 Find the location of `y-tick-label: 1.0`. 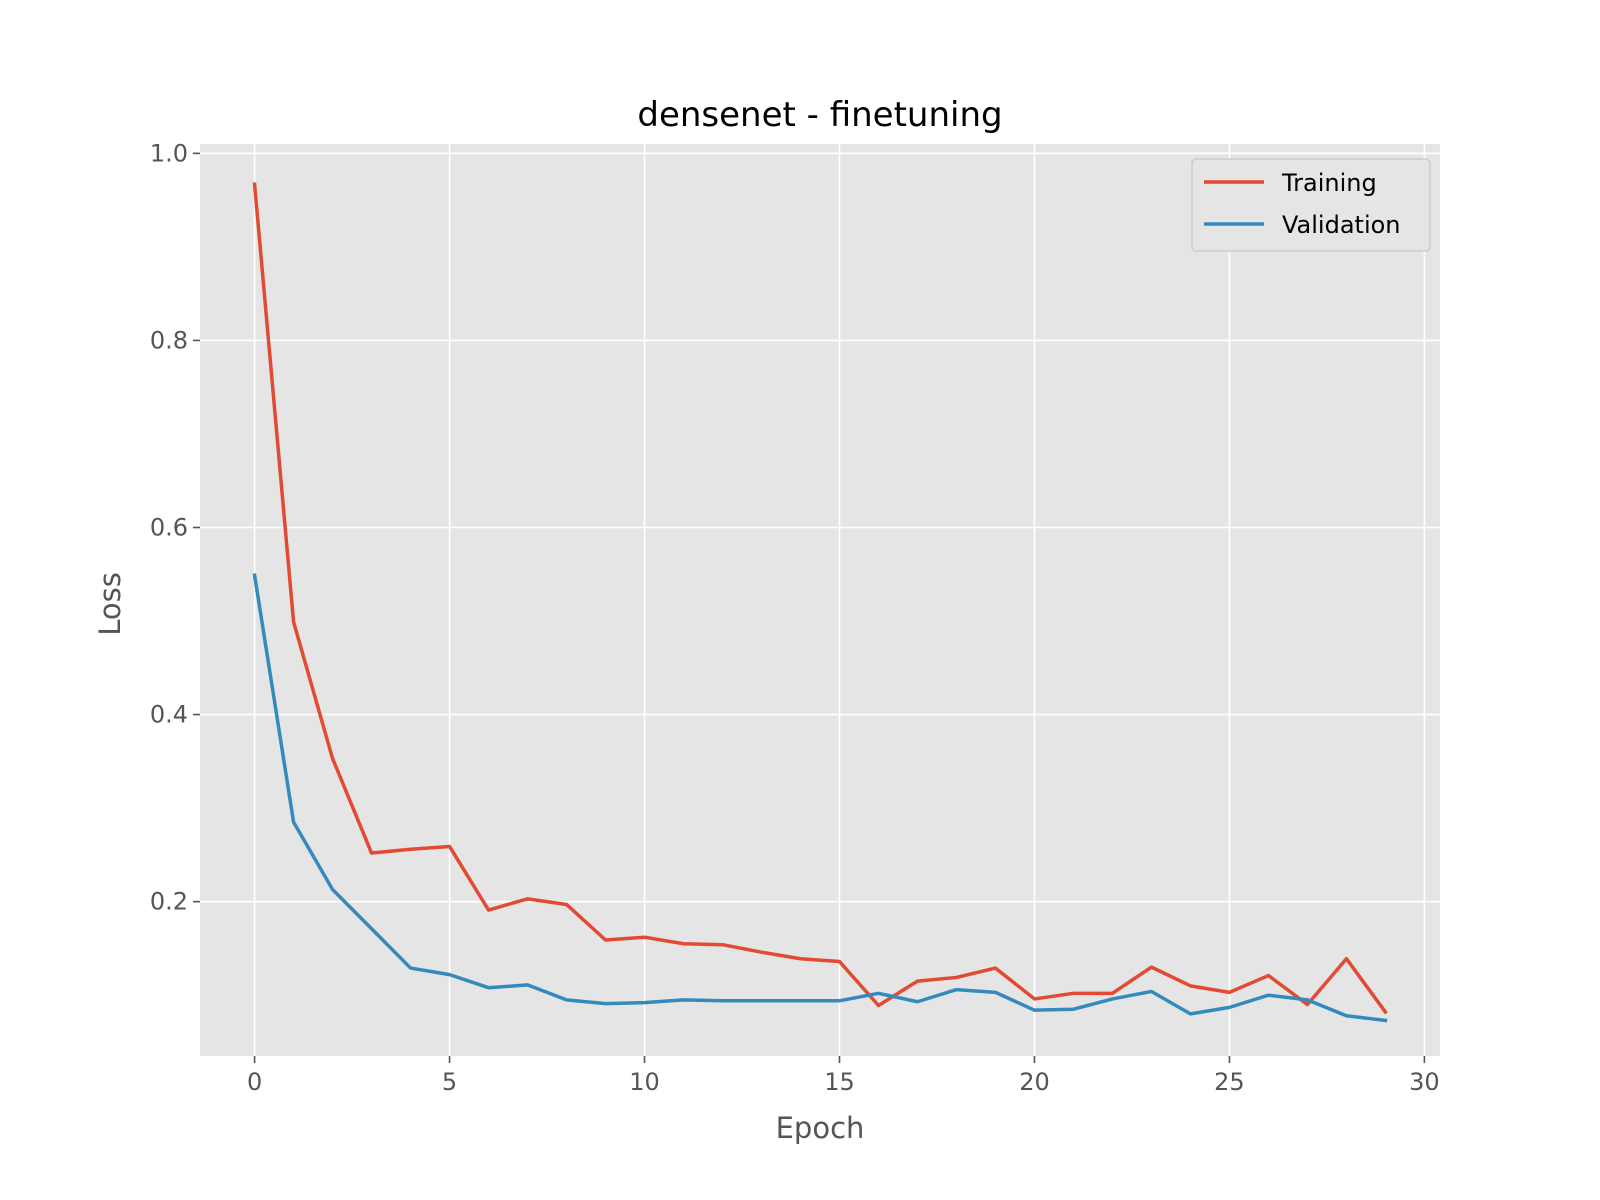

y-tick-label: 1.0 is located at coordinates (169, 153).